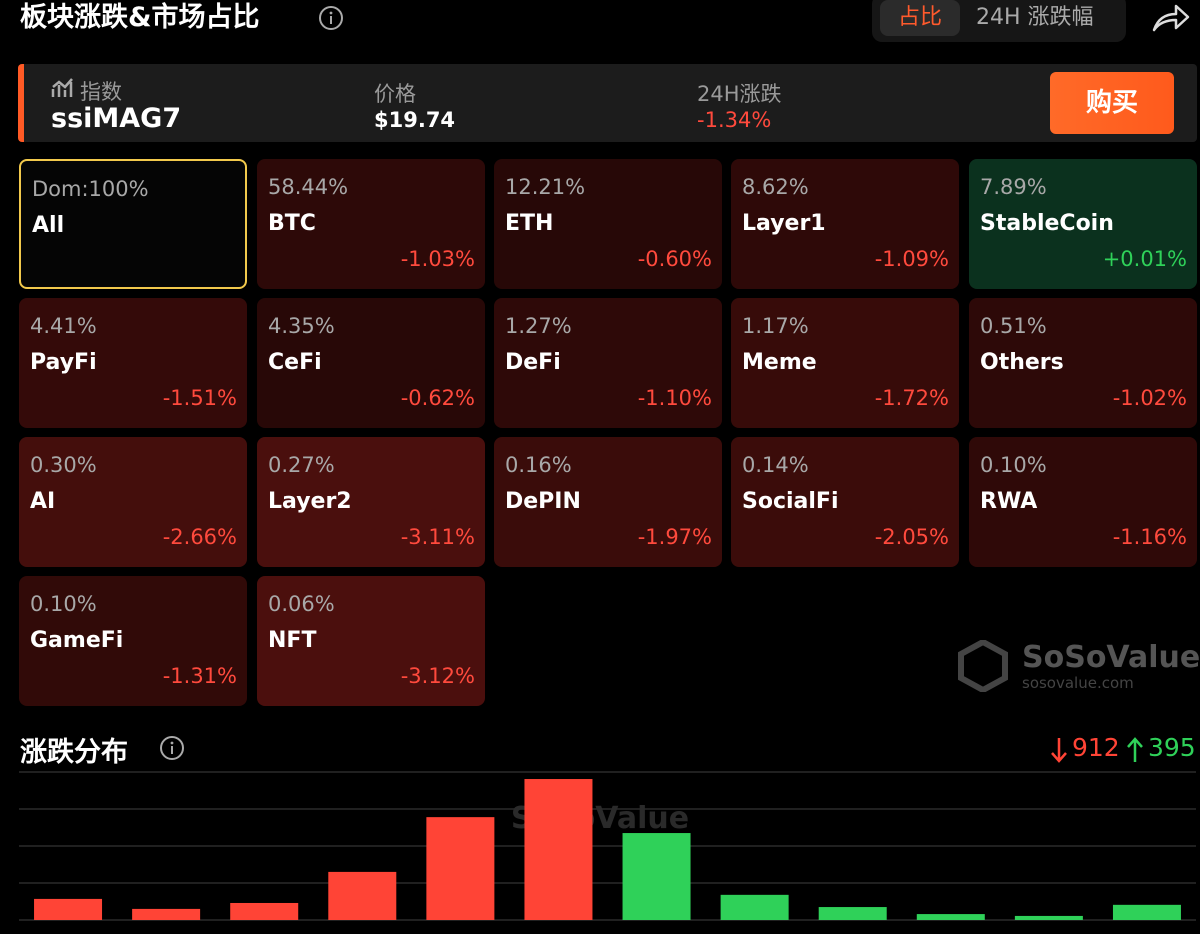  Describe the element at coordinates (734, 120) in the screenshot. I see `index-change: -1.34%` at that location.